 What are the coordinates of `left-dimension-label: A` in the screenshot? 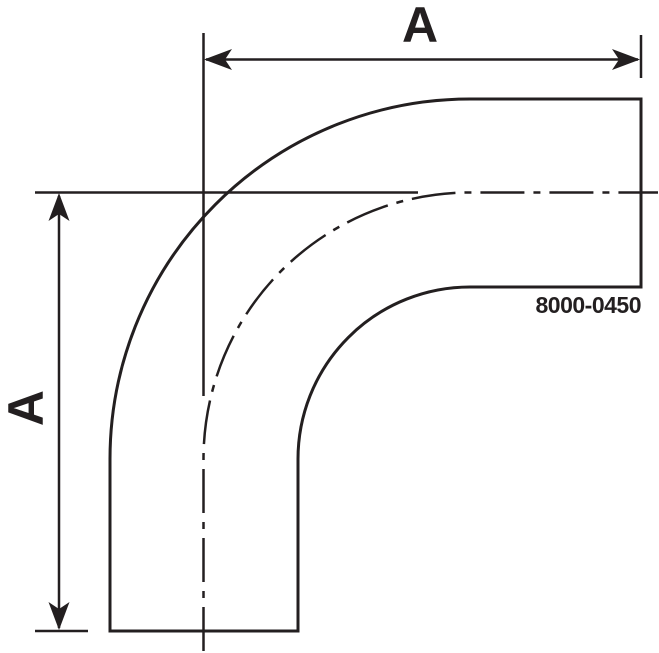 It's located at (27, 408).